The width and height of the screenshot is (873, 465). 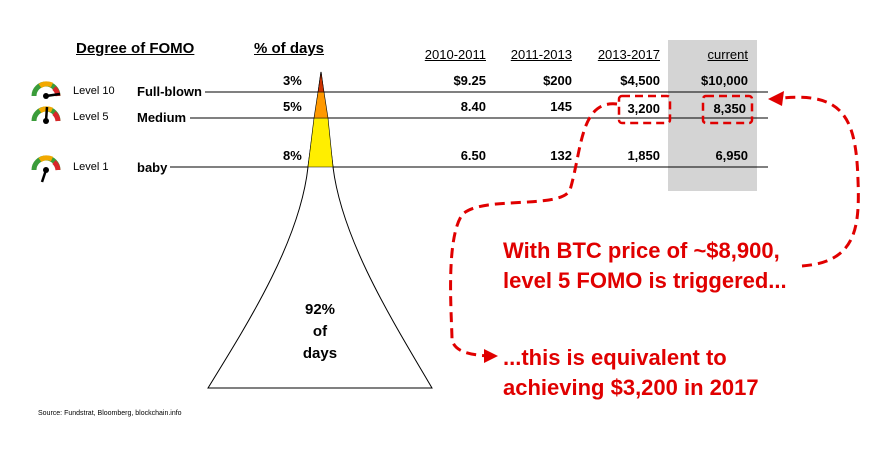 I want to click on level-5-value-2013: 3,200, so click(x=643, y=108).